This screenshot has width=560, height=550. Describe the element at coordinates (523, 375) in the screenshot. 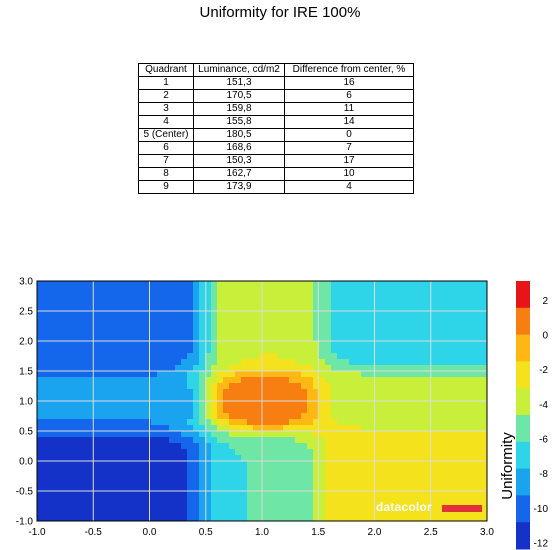

I see `colorbar-segment` at that location.